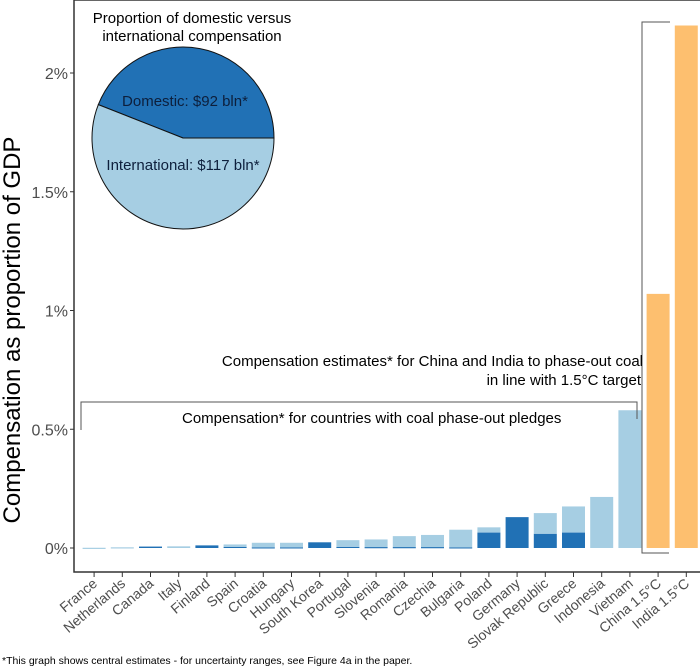 Image resolution: width=700 pixels, height=668 pixels. I want to click on bar-domestic-canada, so click(150, 547).